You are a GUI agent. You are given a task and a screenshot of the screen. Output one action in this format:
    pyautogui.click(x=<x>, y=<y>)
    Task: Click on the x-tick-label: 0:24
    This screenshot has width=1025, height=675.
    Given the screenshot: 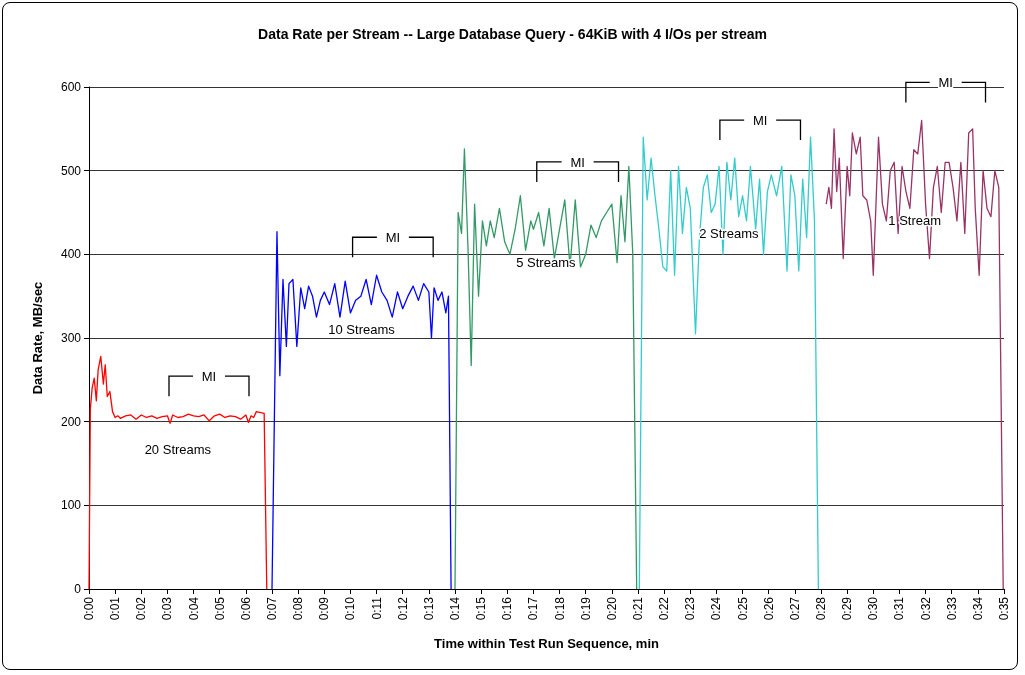 What is the action you would take?
    pyautogui.click(x=716, y=608)
    